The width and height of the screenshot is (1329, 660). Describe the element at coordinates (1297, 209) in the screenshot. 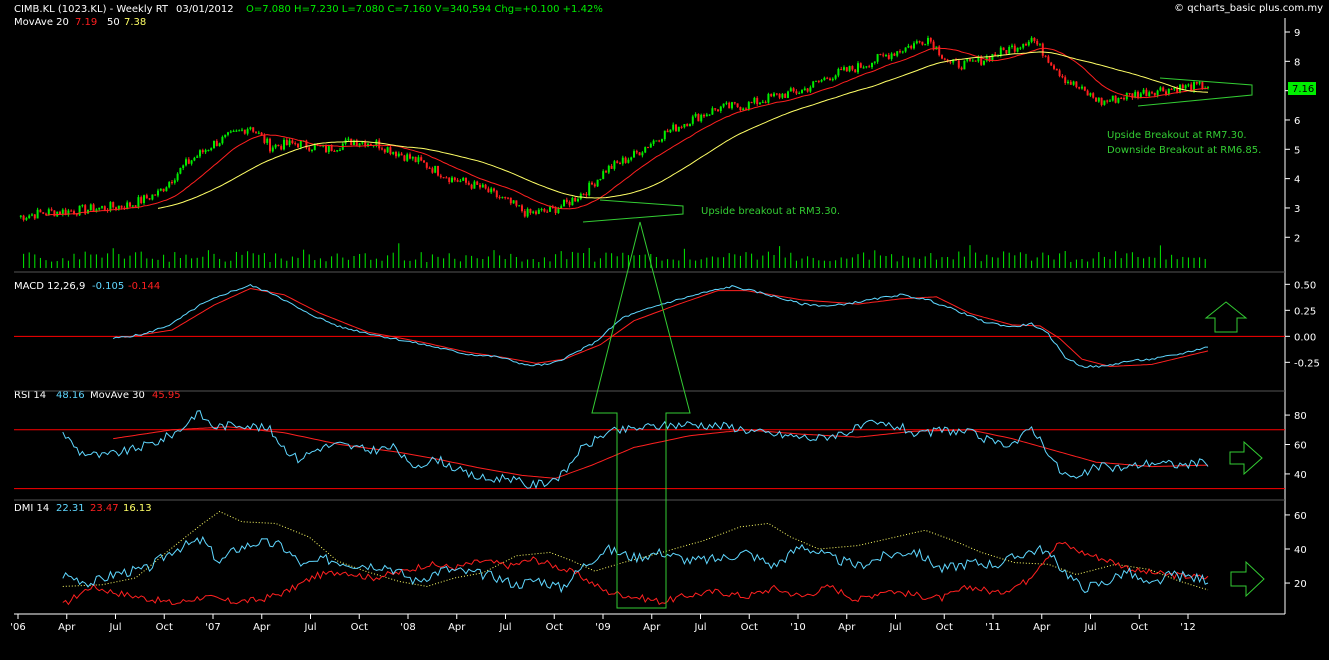

I see `price-y-tick-label: 3` at that location.